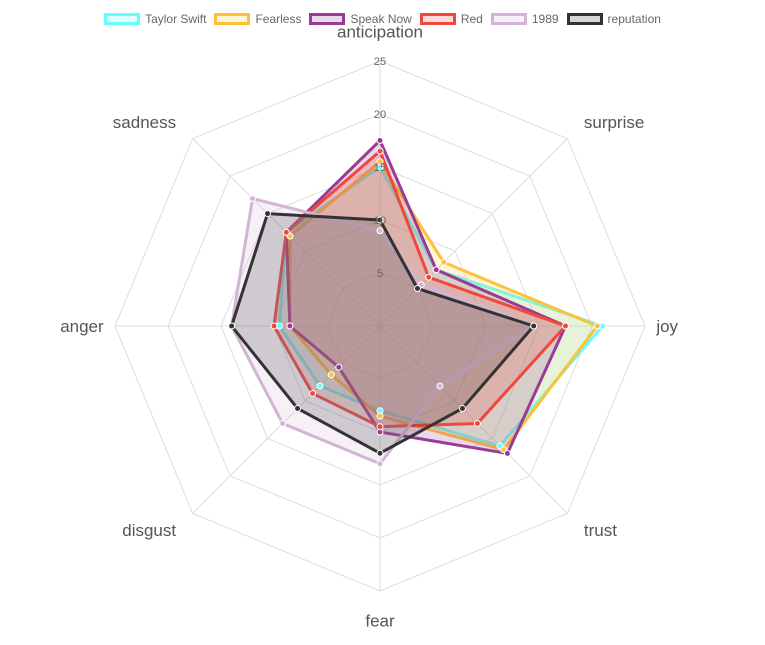 Image resolution: width=765 pixels, height=645 pixels. Describe the element at coordinates (380, 274) in the screenshot. I see `tick-label: 5` at that location.